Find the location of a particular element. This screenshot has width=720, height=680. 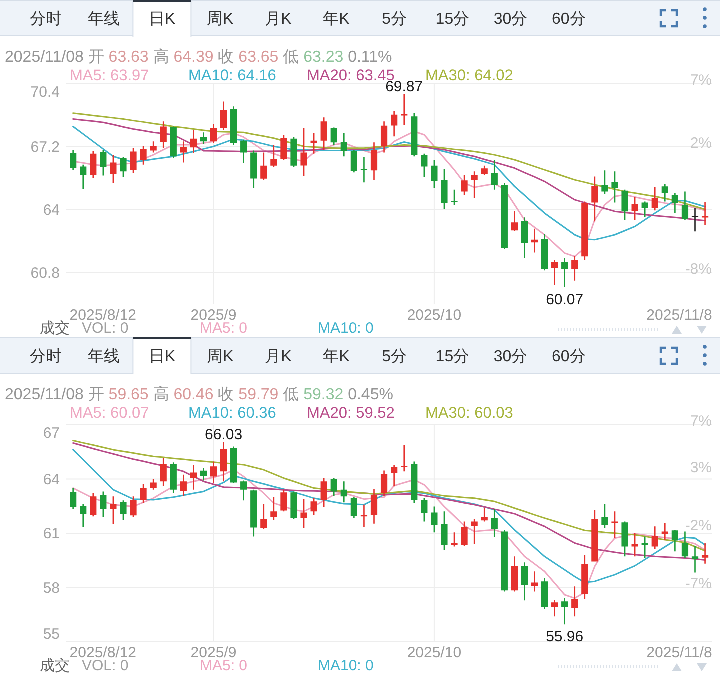

text: MA30: 60.03 is located at coordinates (470, 413).